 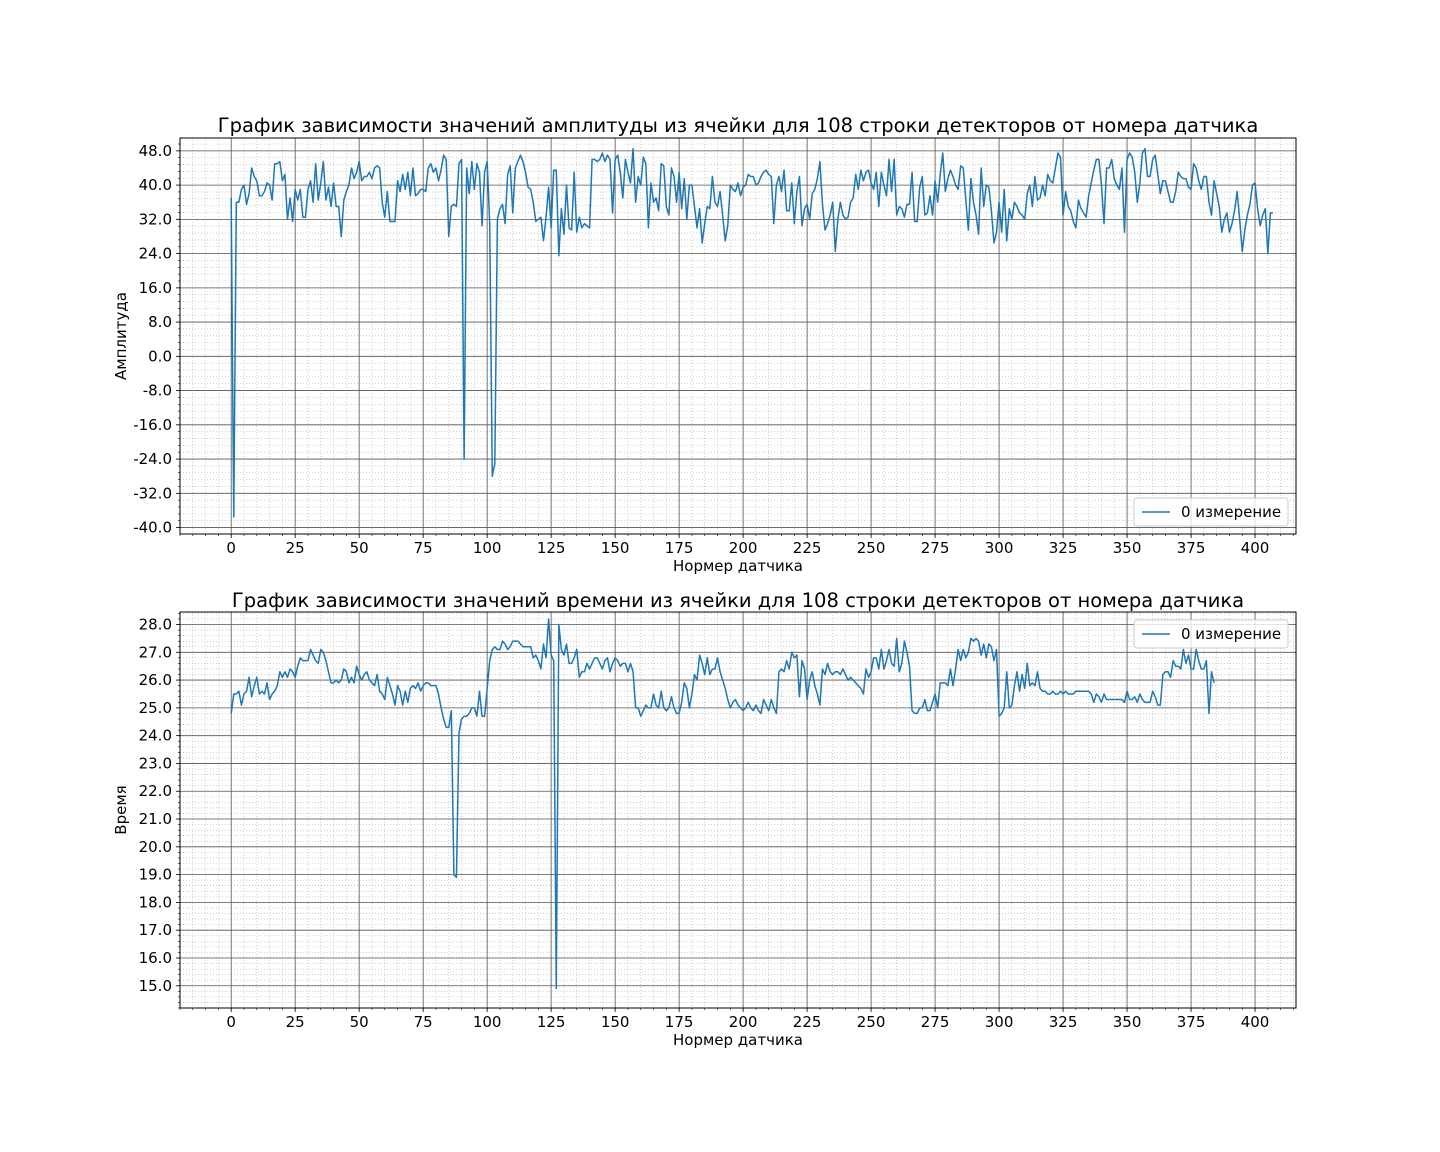 What do you see at coordinates (152, 493) in the screenshot?
I see `amplitude-y-tick-label: -32.0` at bounding box center [152, 493].